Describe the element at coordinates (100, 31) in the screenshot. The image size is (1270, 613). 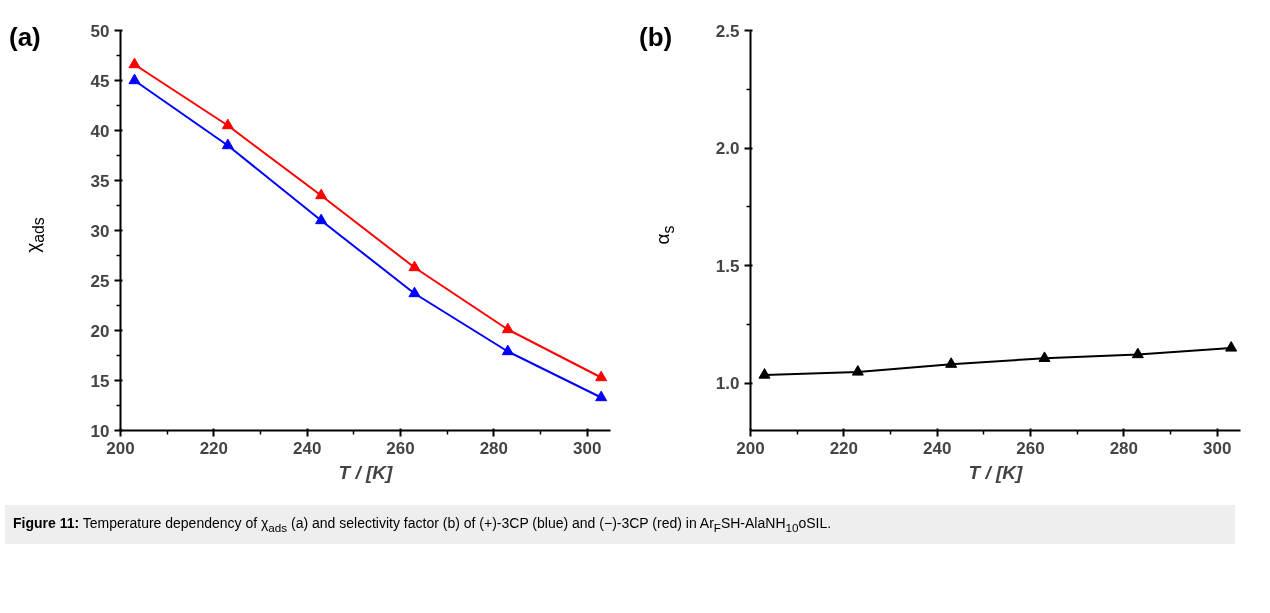
I see `y-tick-label: 50` at that location.